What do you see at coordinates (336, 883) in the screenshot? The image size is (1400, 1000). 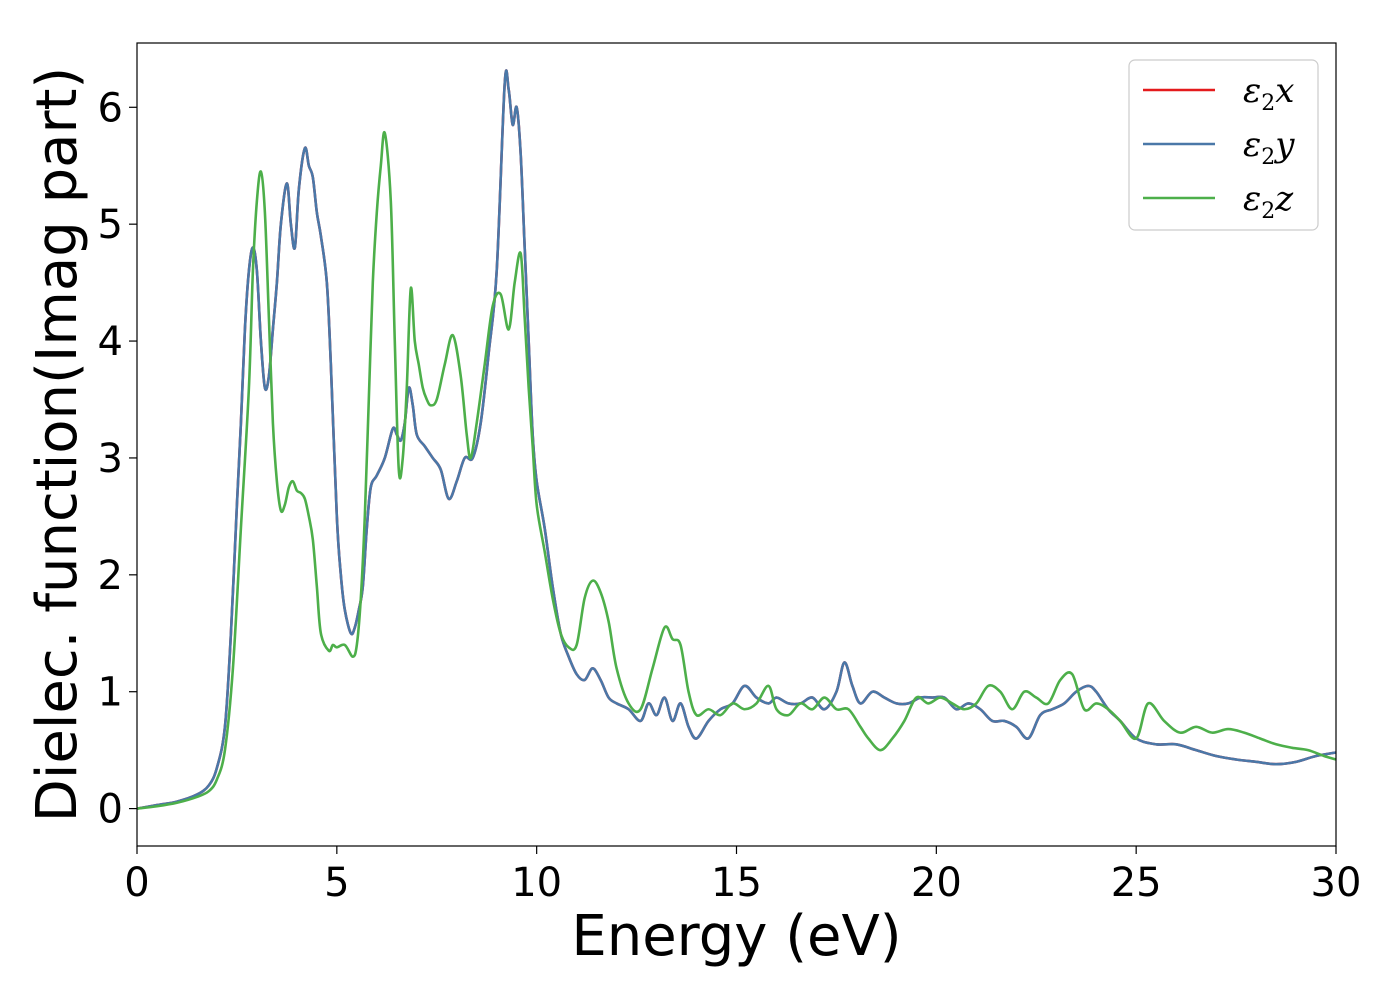 I see `x-tick-label: 5` at bounding box center [336, 883].